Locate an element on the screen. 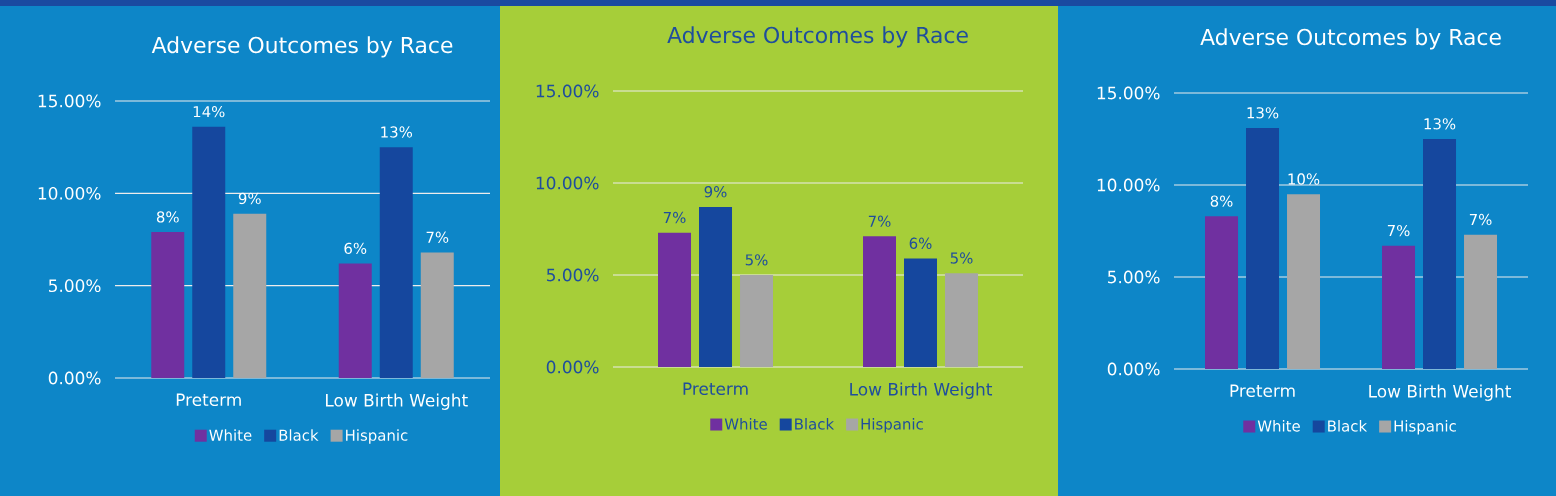 The image size is (1556, 496). data-label: 14% is located at coordinates (209, 112).